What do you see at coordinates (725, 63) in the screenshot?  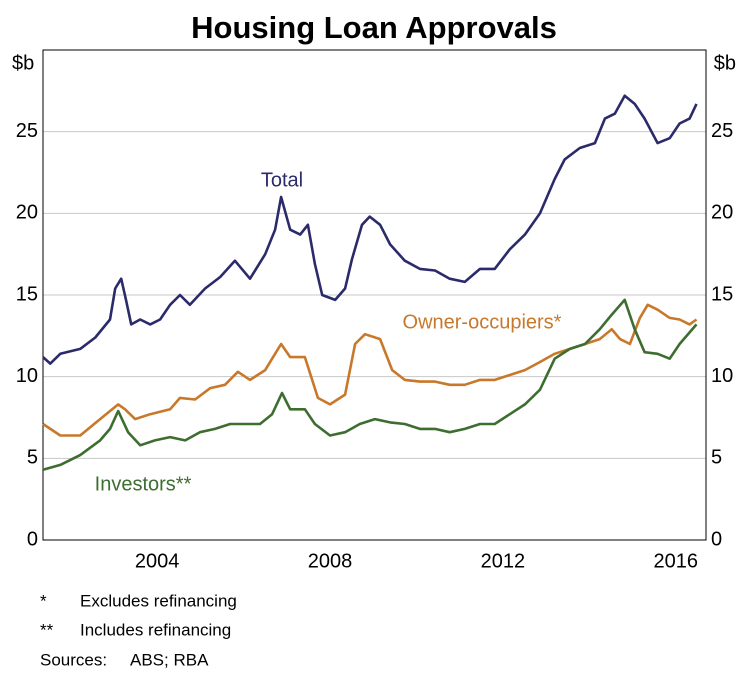 I see `y2-axis-unit: $b` at bounding box center [725, 63].